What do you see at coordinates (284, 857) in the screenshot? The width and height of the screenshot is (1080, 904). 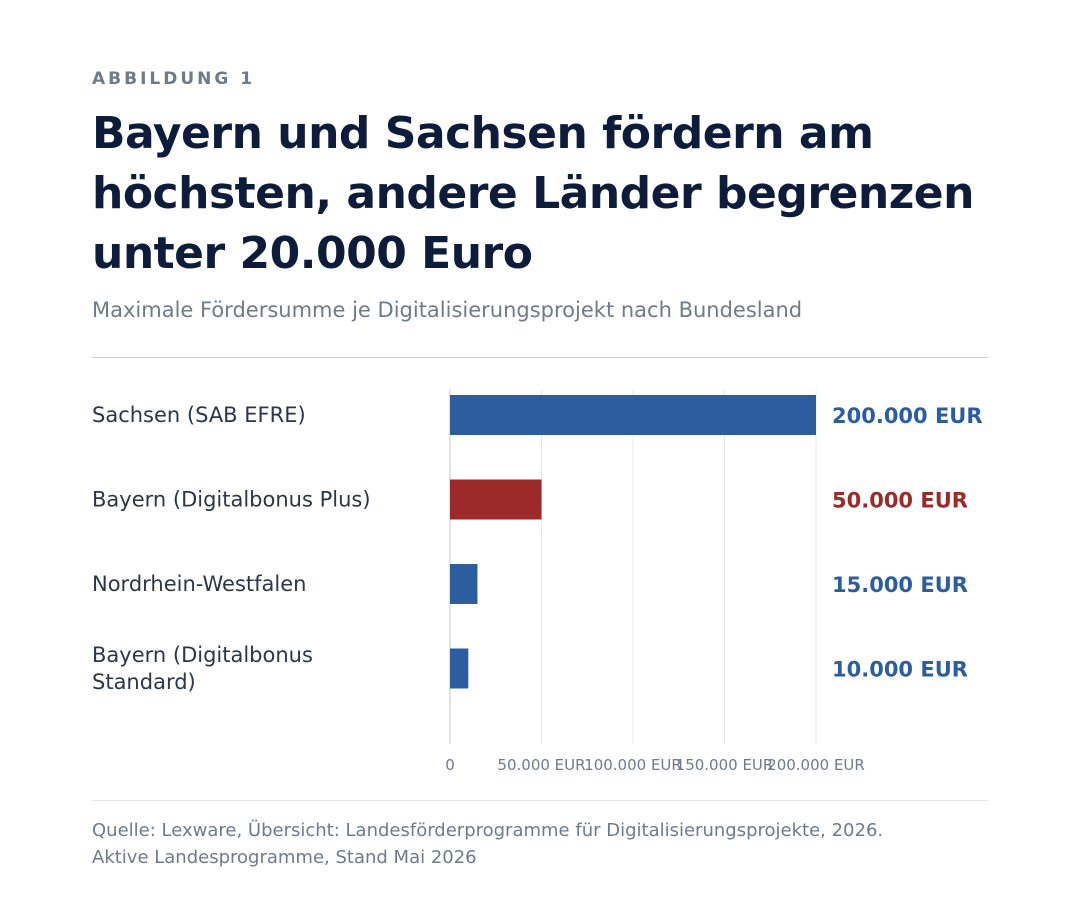 I see `source-line-2: Aktive Landesprogramme, Stand Mai 2026` at bounding box center [284, 857].